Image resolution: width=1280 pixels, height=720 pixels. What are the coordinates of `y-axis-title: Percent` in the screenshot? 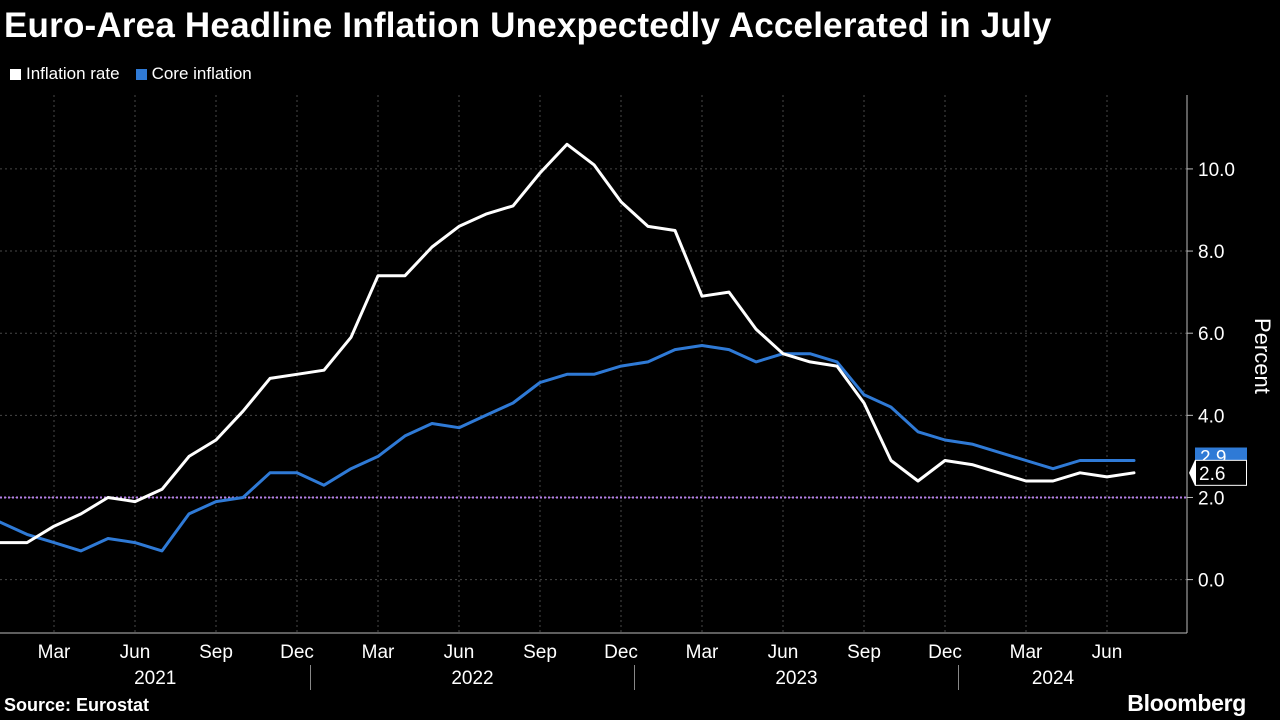 It's located at (1262, 356).